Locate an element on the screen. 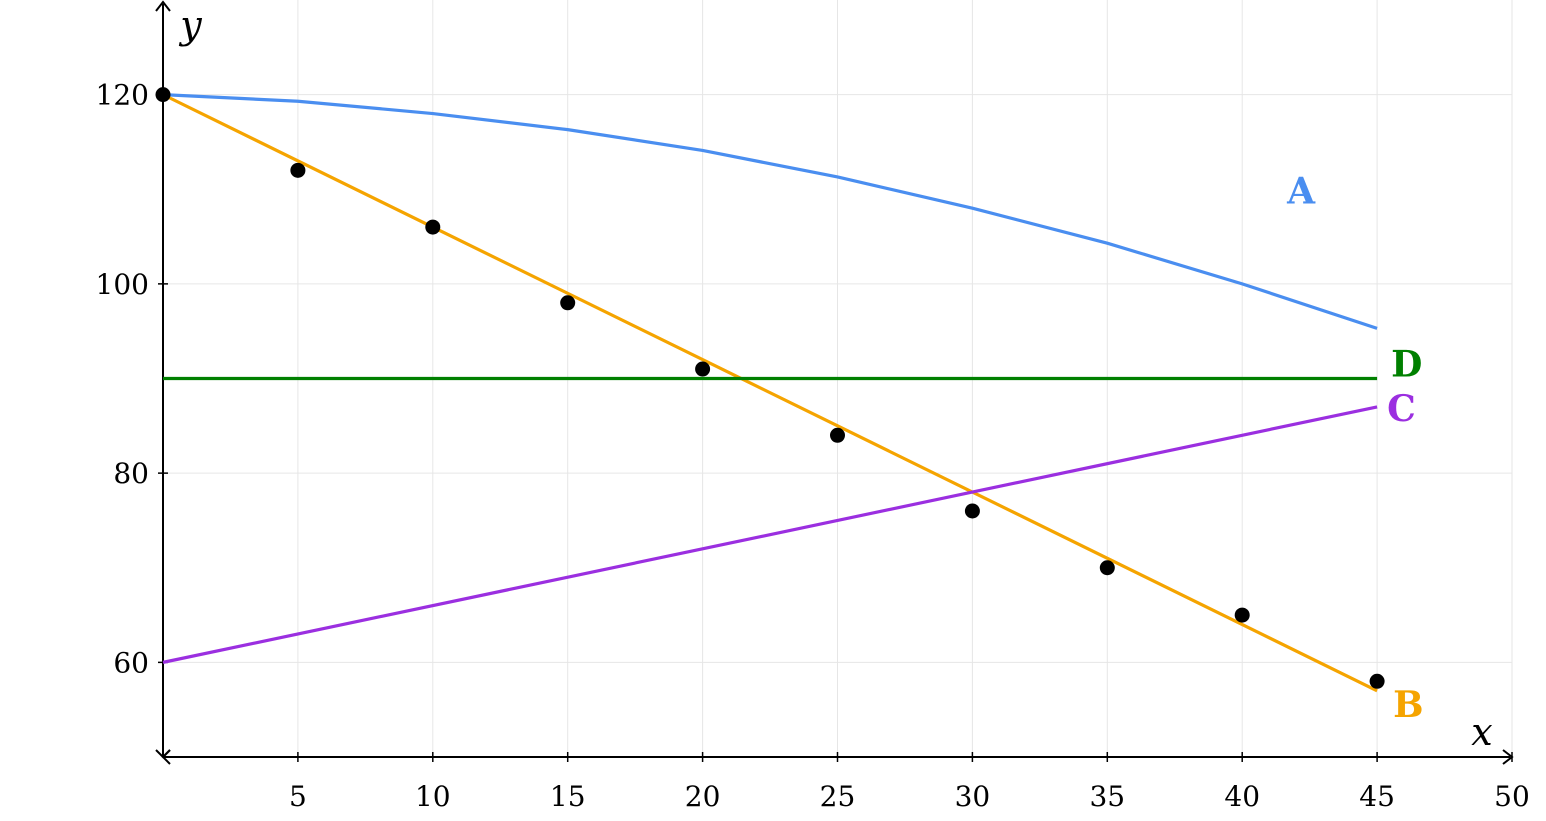 Image resolution: width=1546 pixels, height=821 pixels. series-label-C: C is located at coordinates (1401, 409).